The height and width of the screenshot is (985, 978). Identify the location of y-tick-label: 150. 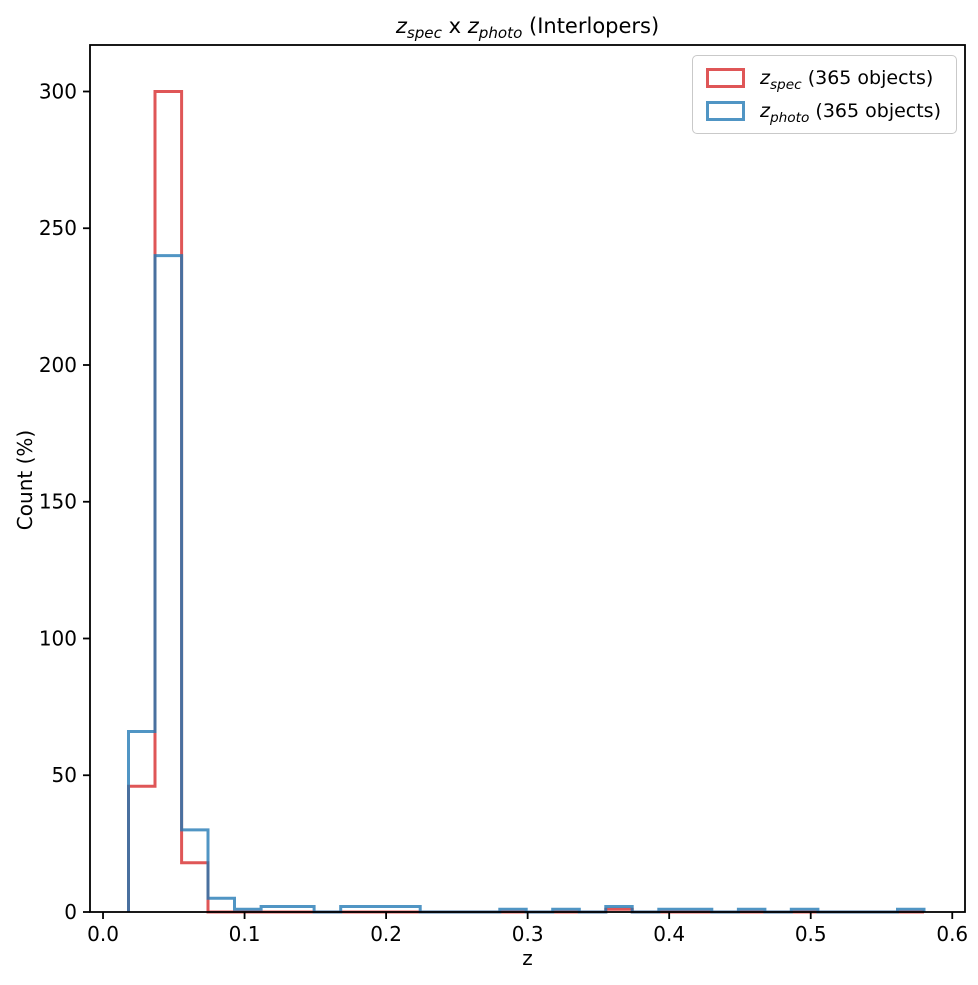
(58, 502).